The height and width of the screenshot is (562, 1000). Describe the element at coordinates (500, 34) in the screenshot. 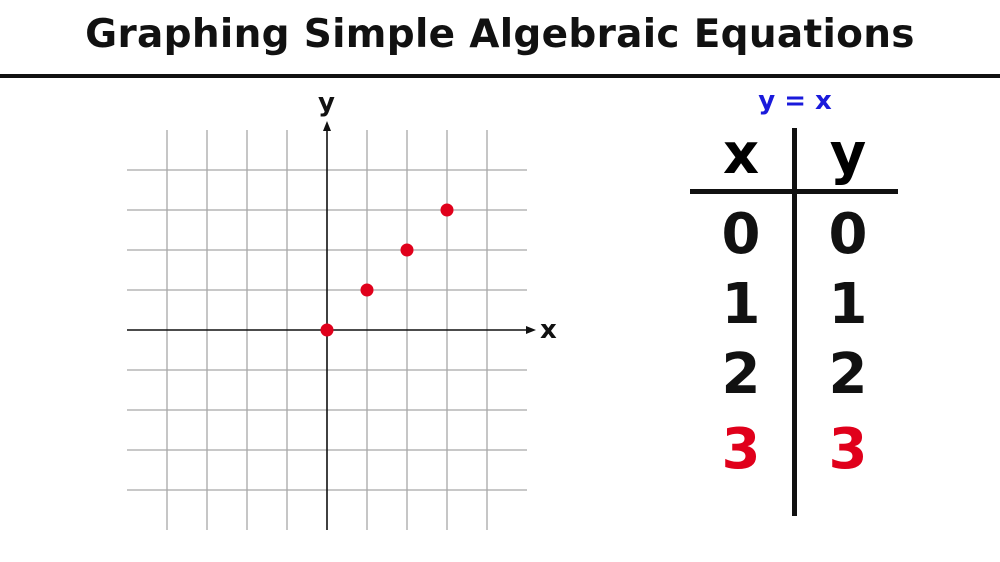

I see `page-title: Graphing Simple Algebraic Equations` at that location.